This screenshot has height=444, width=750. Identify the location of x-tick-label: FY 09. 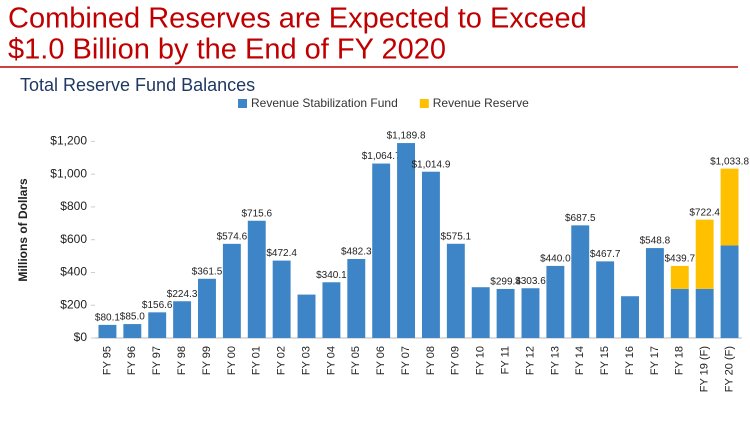
(456, 360).